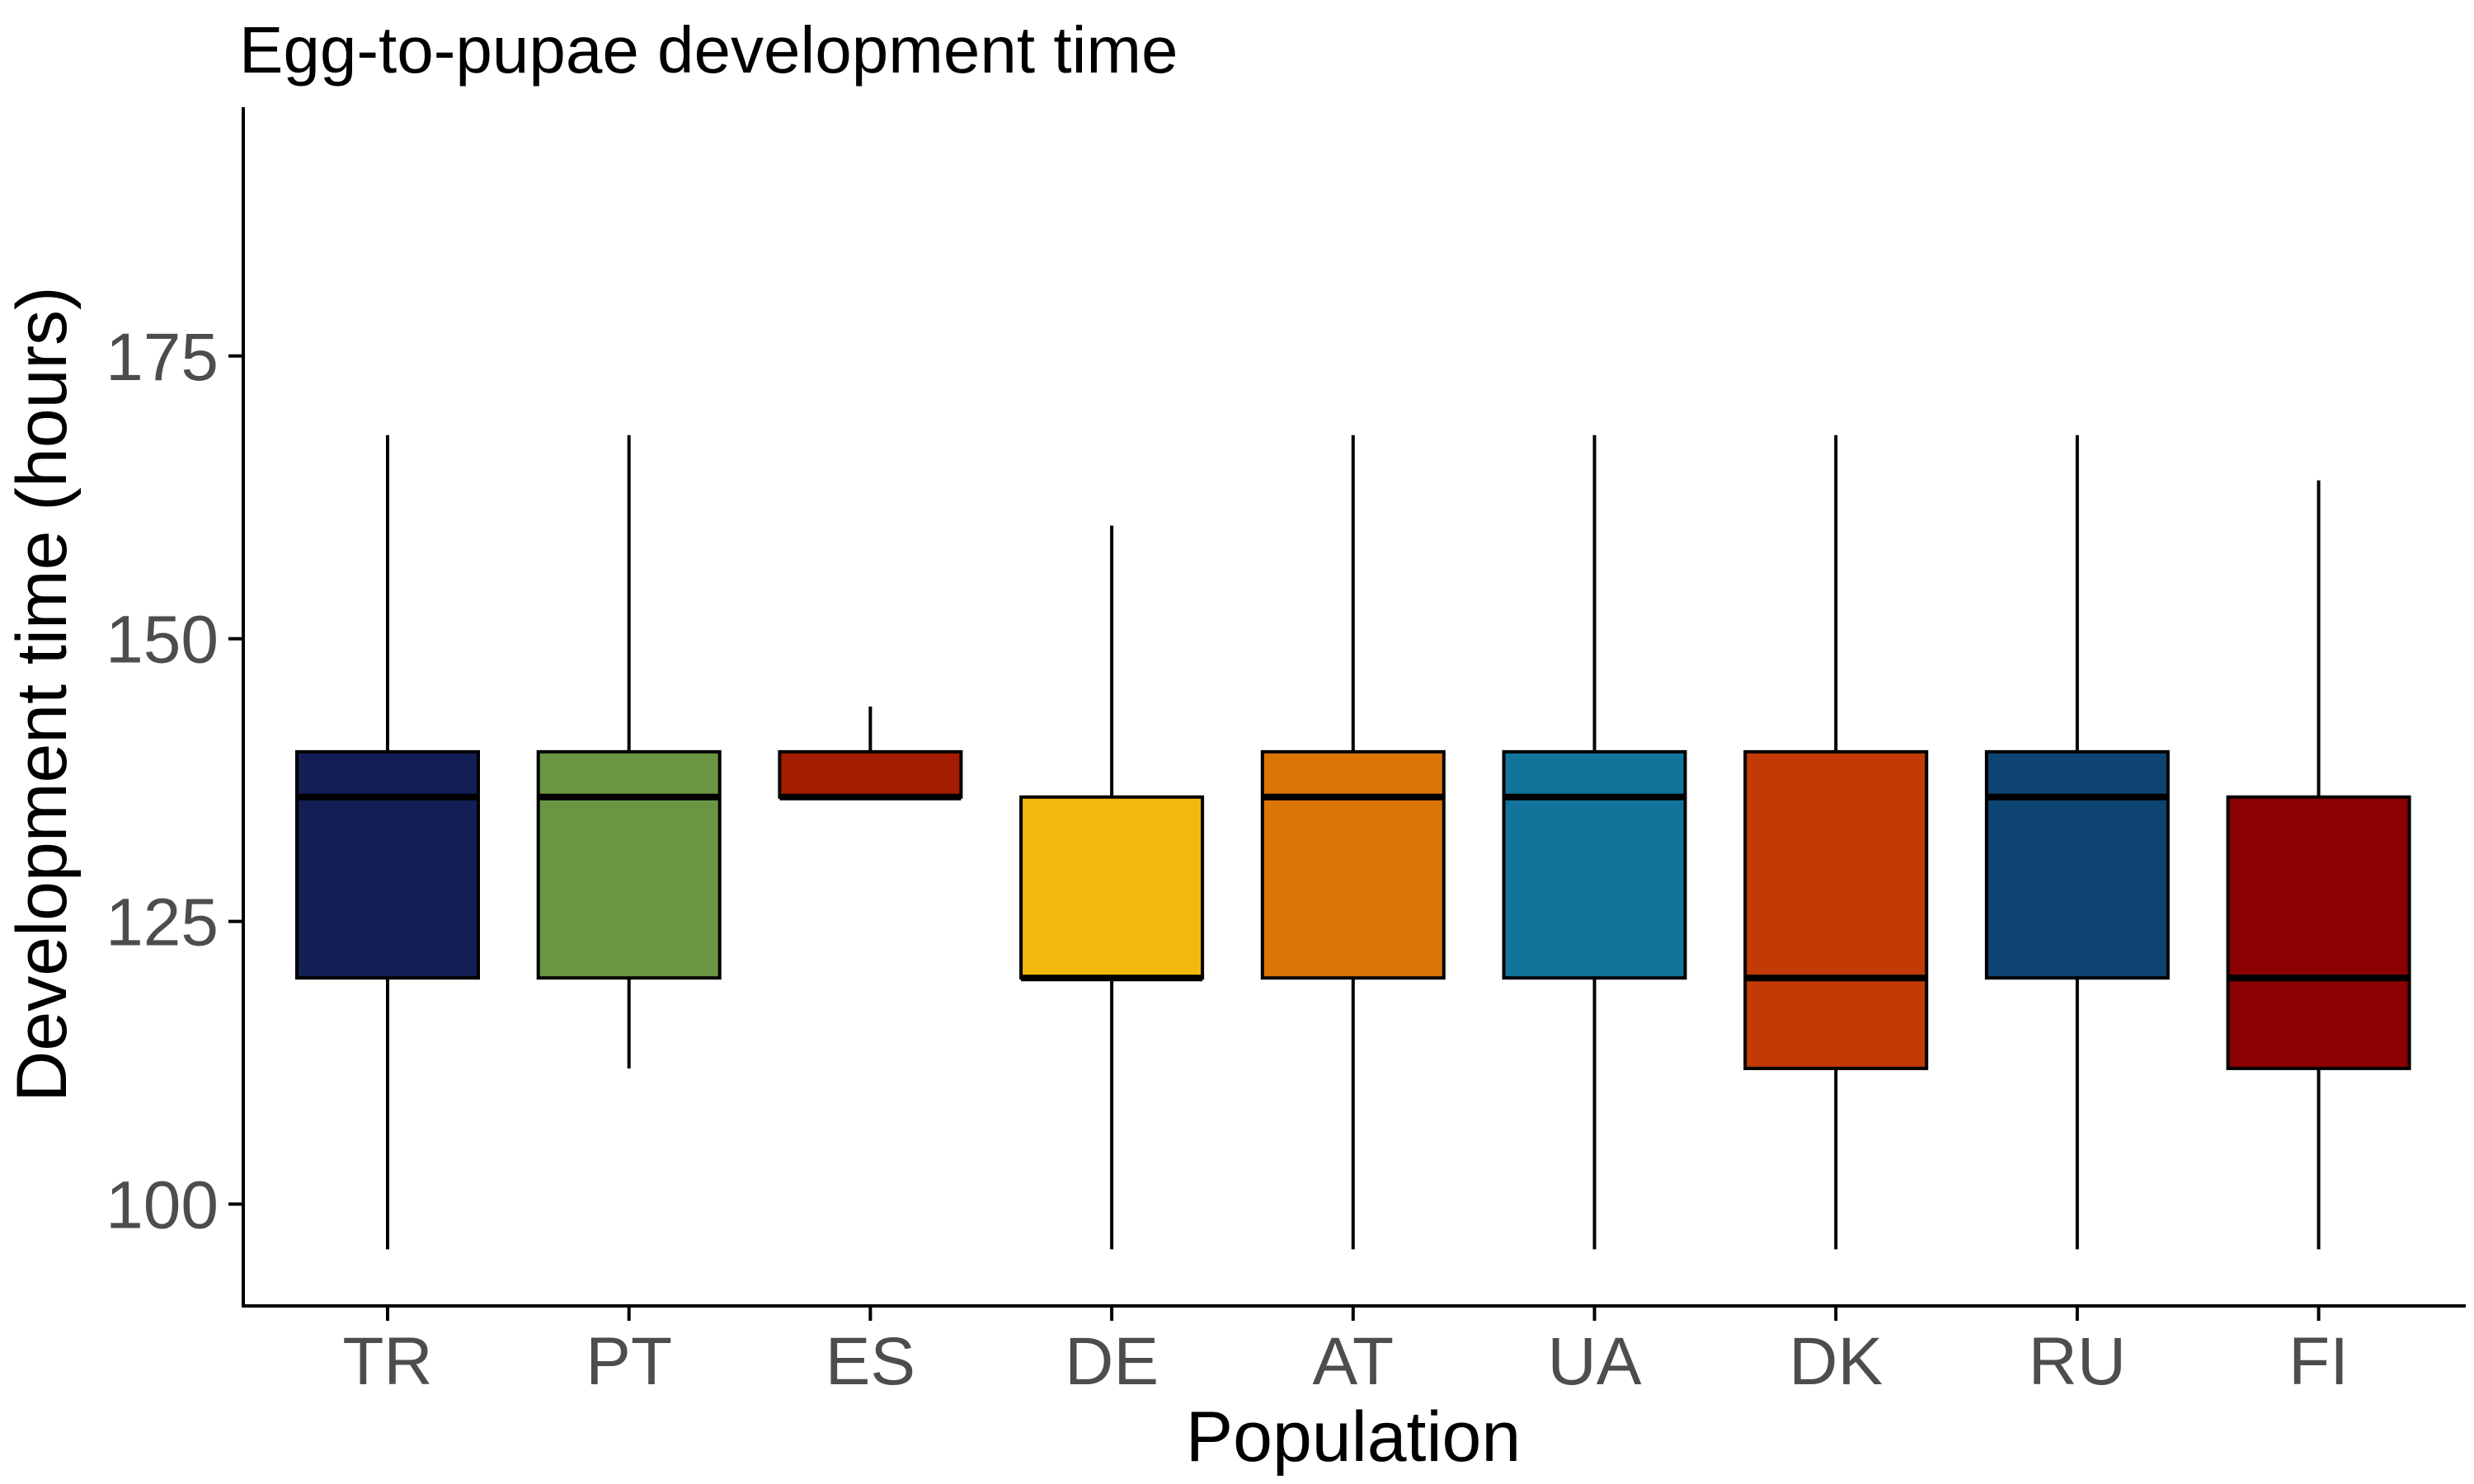 The height and width of the screenshot is (1484, 2474). Describe the element at coordinates (1353, 864) in the screenshot. I see `box-body-at` at that location.